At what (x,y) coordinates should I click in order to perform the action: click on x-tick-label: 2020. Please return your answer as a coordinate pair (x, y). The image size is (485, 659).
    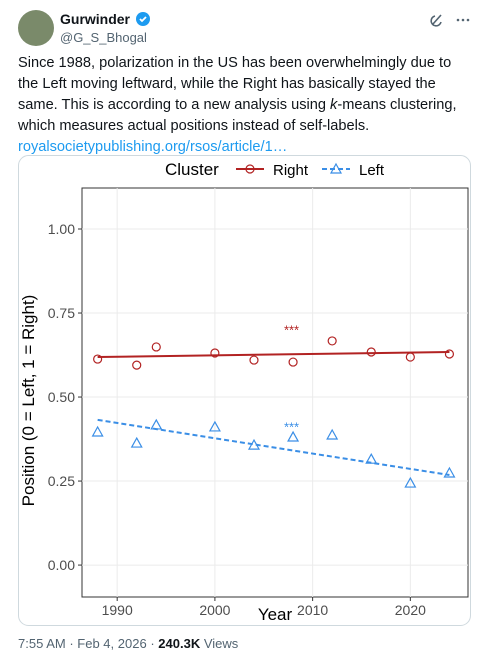
    Looking at the image, I should click on (410, 610).